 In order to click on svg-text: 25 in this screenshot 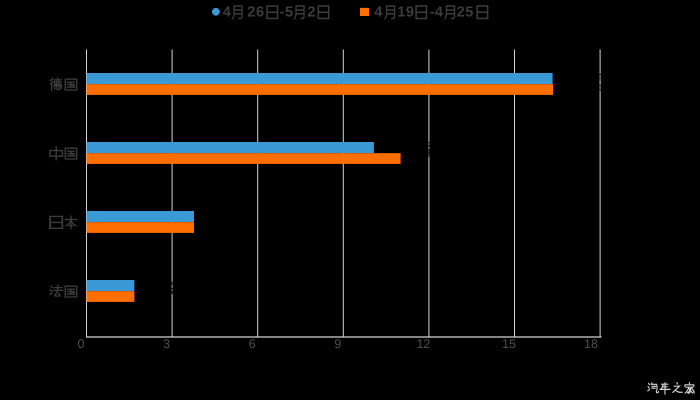, I will do `click(465, 13)`.